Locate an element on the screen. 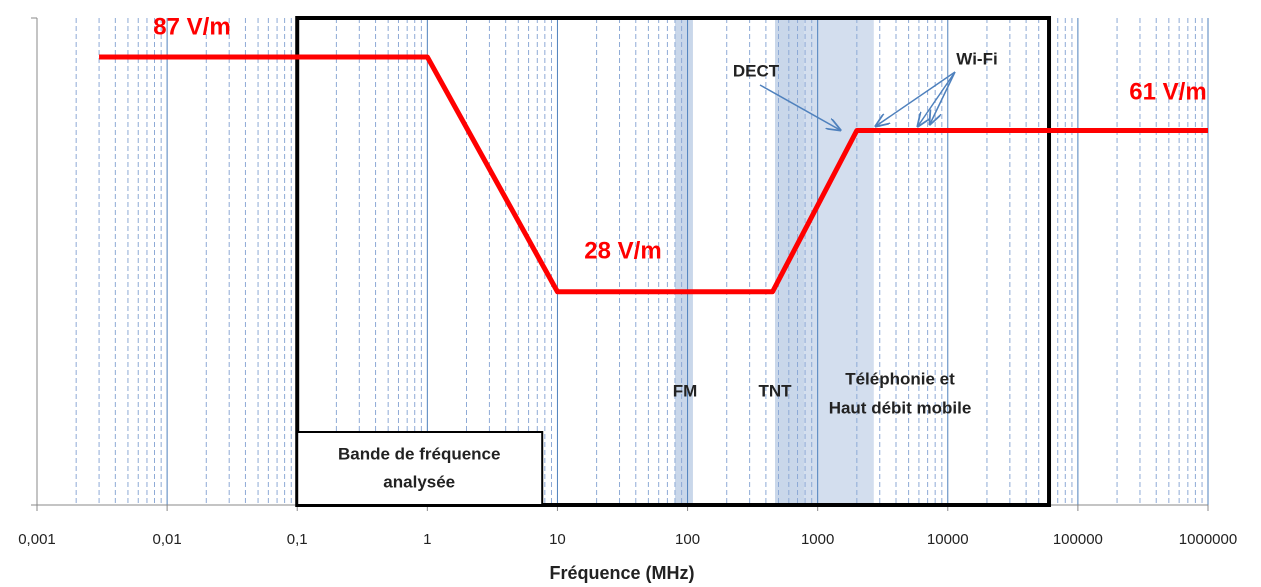  x-axis-title: Fréquence (MHz) is located at coordinates (621, 573).